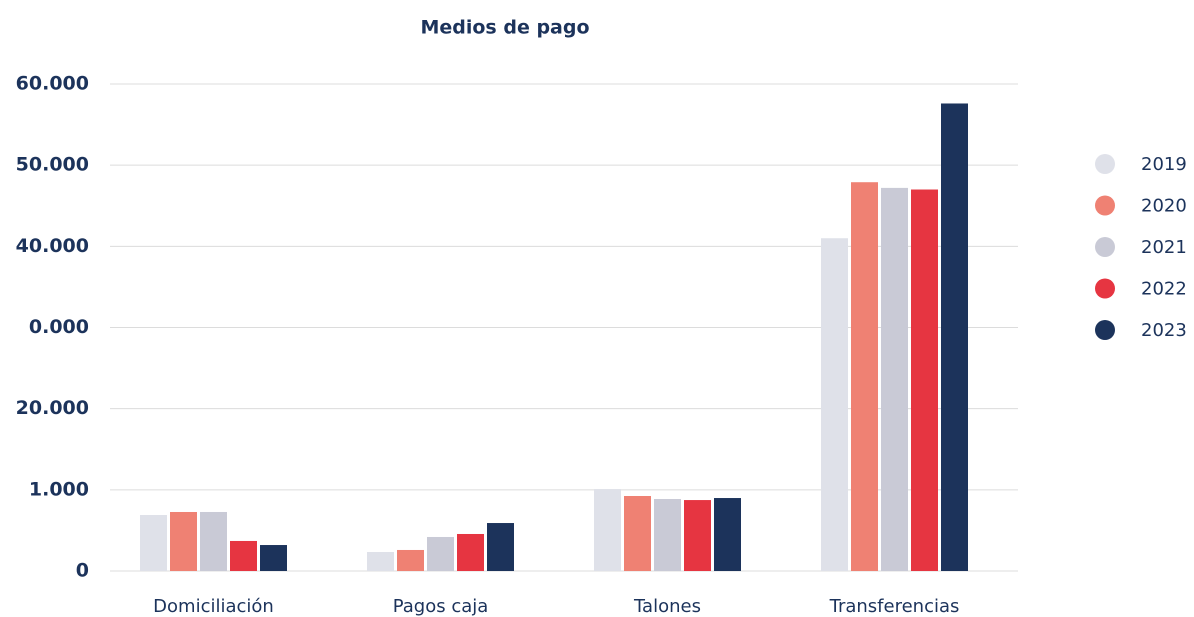 The width and height of the screenshot is (1194, 617). What do you see at coordinates (52, 246) in the screenshot?
I see `y-tick-label: 40.000` at bounding box center [52, 246].